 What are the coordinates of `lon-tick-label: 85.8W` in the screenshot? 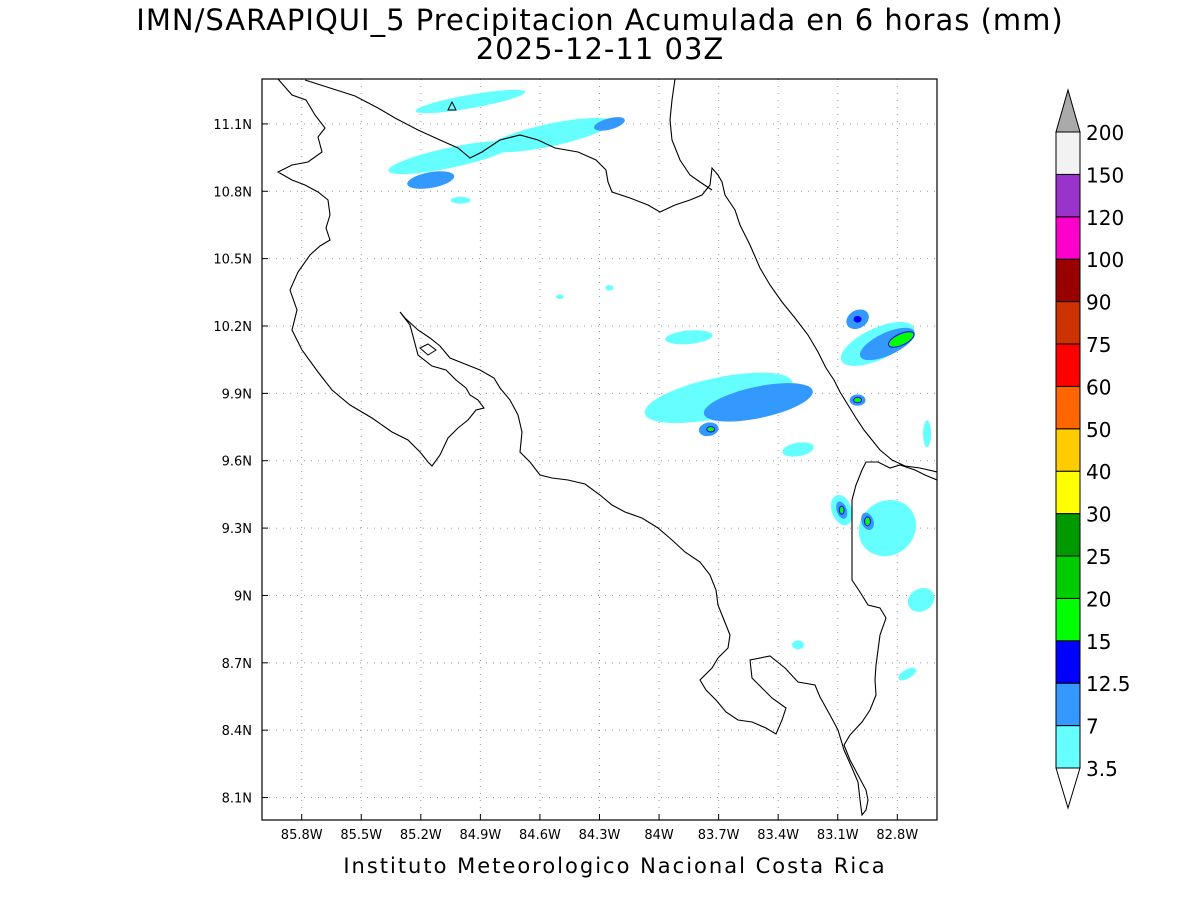 It's located at (302, 835).